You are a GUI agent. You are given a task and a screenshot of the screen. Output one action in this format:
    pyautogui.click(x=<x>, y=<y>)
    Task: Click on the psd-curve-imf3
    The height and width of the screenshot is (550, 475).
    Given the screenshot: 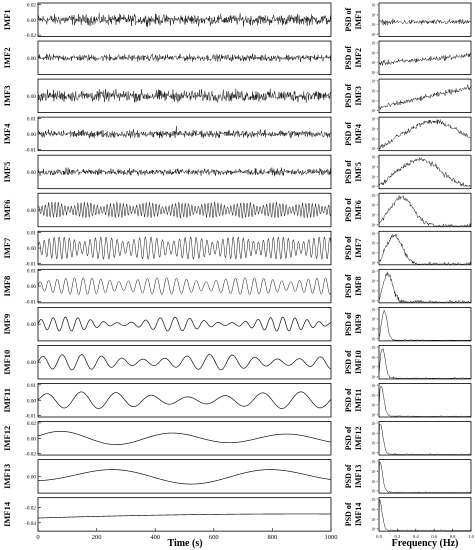 What is the action you would take?
    pyautogui.click(x=425, y=97)
    